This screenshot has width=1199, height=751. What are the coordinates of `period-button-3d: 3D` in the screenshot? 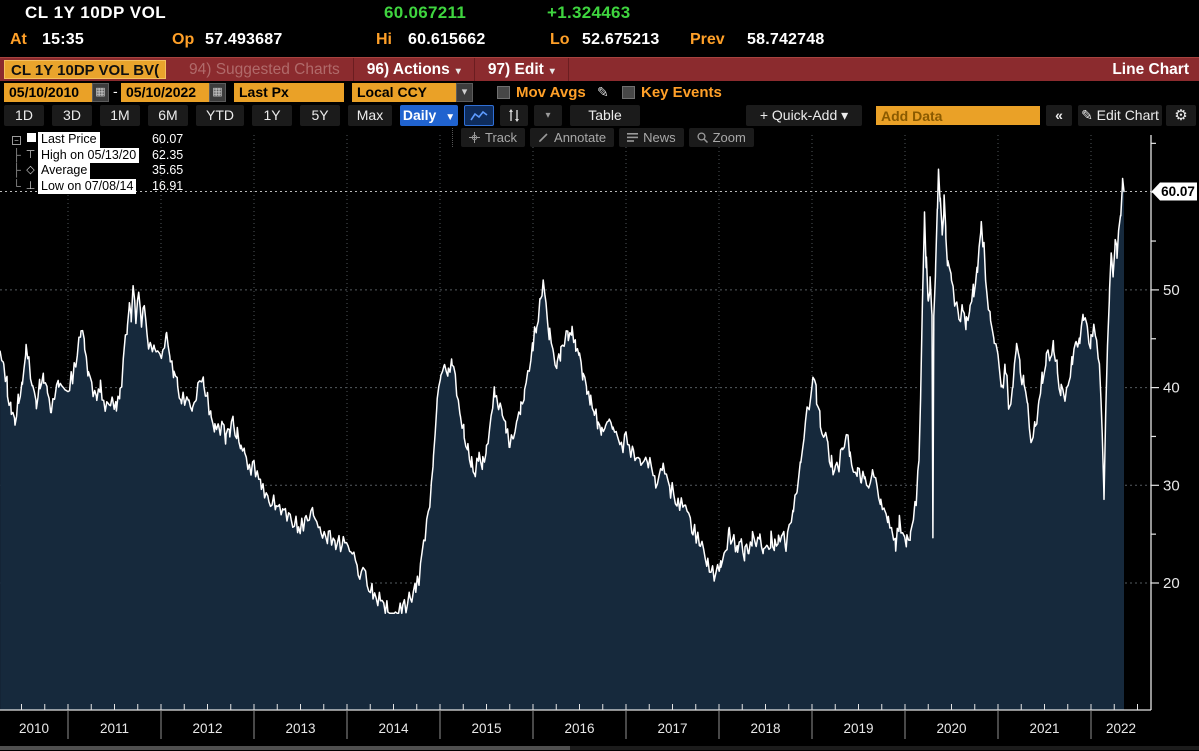 It's located at (72, 115).